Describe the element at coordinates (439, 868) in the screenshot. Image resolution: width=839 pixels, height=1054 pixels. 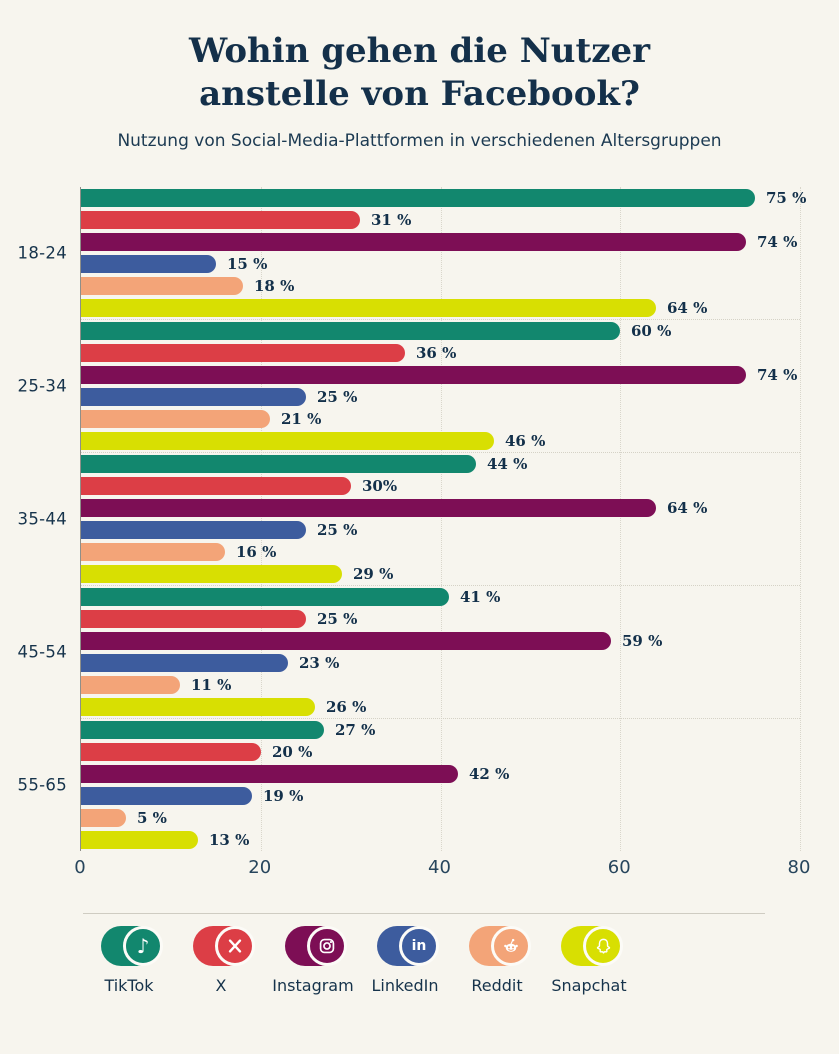
I see `x-tick-40: 40` at that location.